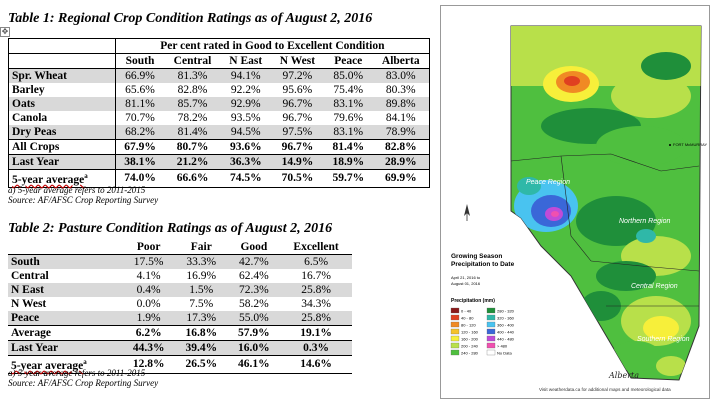 Image resolution: width=712 pixels, height=403 pixels. Describe the element at coordinates (139, 132) in the screenshot. I see `table-cell: 68.2%` at that location.